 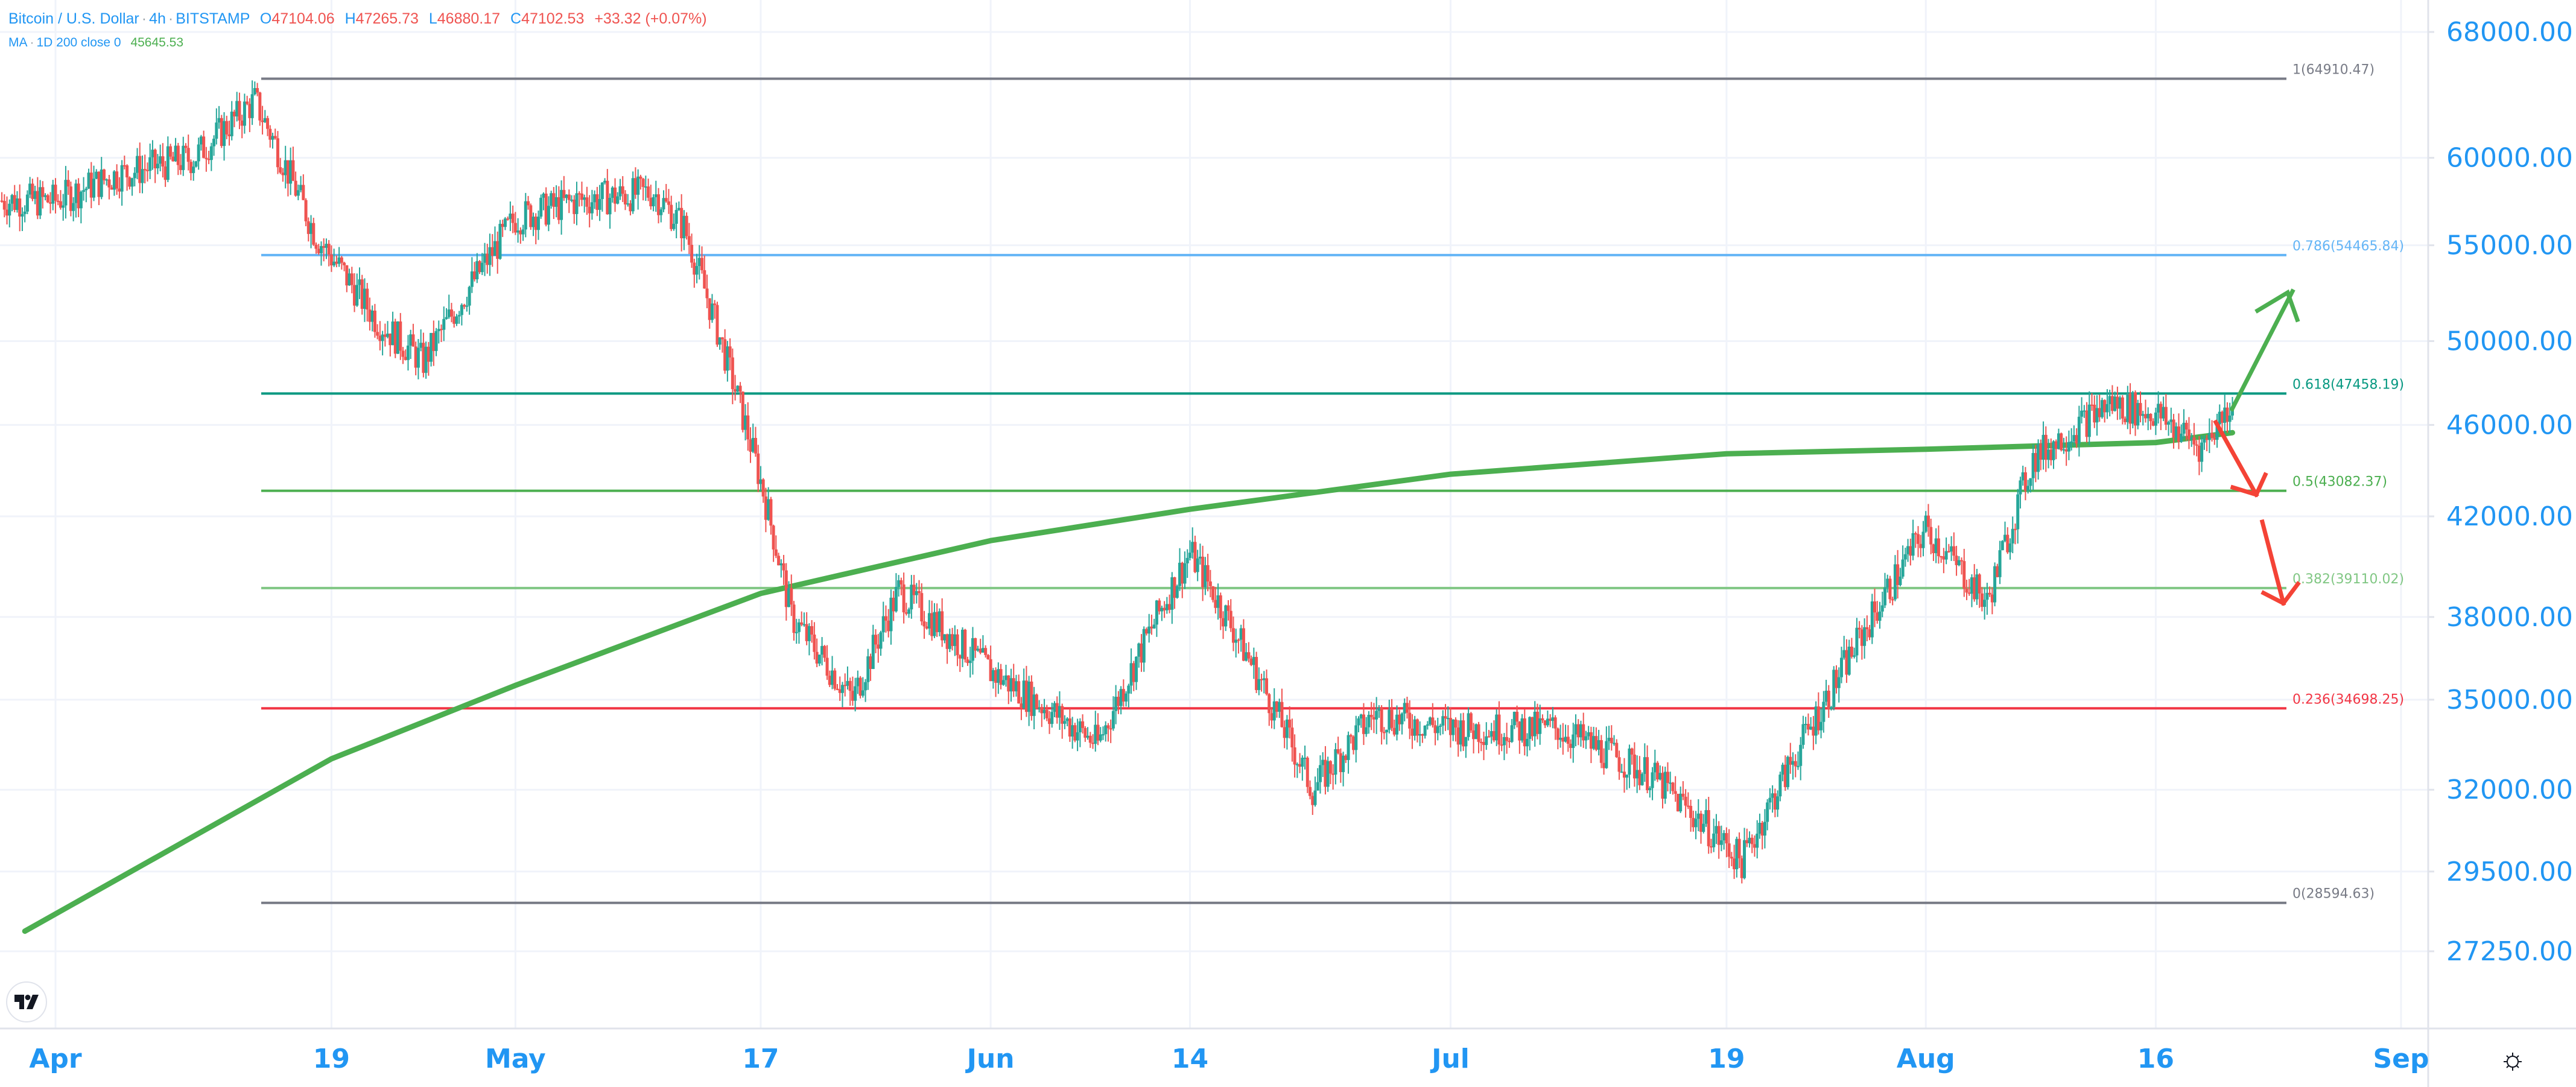 I want to click on fib-level-label: 0.786(54465.84), so click(x=2348, y=246).